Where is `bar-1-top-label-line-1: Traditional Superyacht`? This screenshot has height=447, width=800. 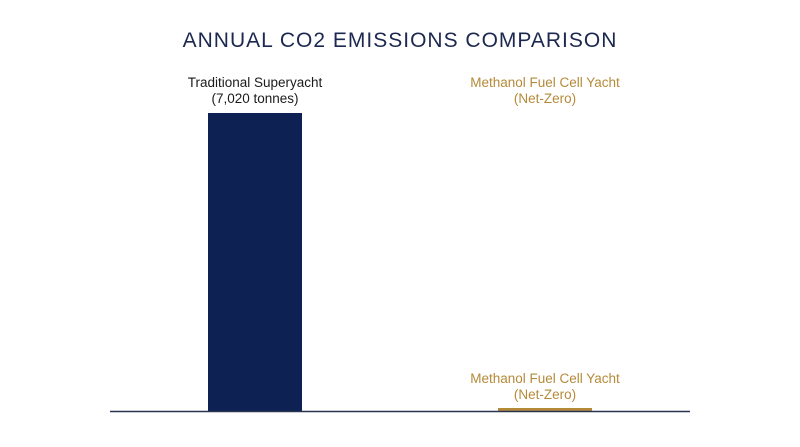
bar-1-top-label-line-1: Traditional Superyacht is located at coordinates (255, 82).